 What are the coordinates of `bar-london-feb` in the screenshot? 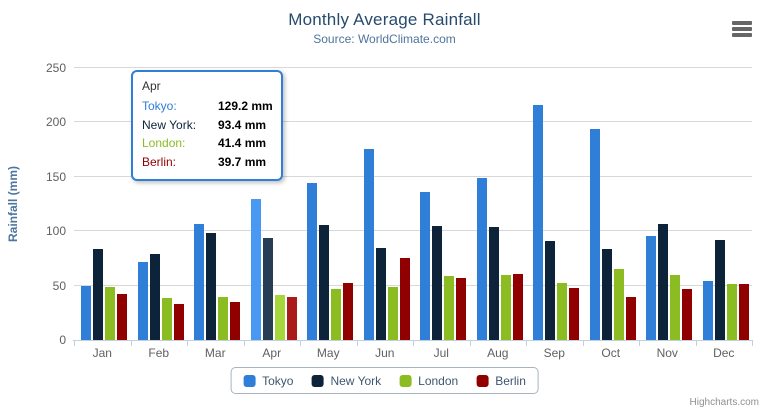 It's located at (166, 319).